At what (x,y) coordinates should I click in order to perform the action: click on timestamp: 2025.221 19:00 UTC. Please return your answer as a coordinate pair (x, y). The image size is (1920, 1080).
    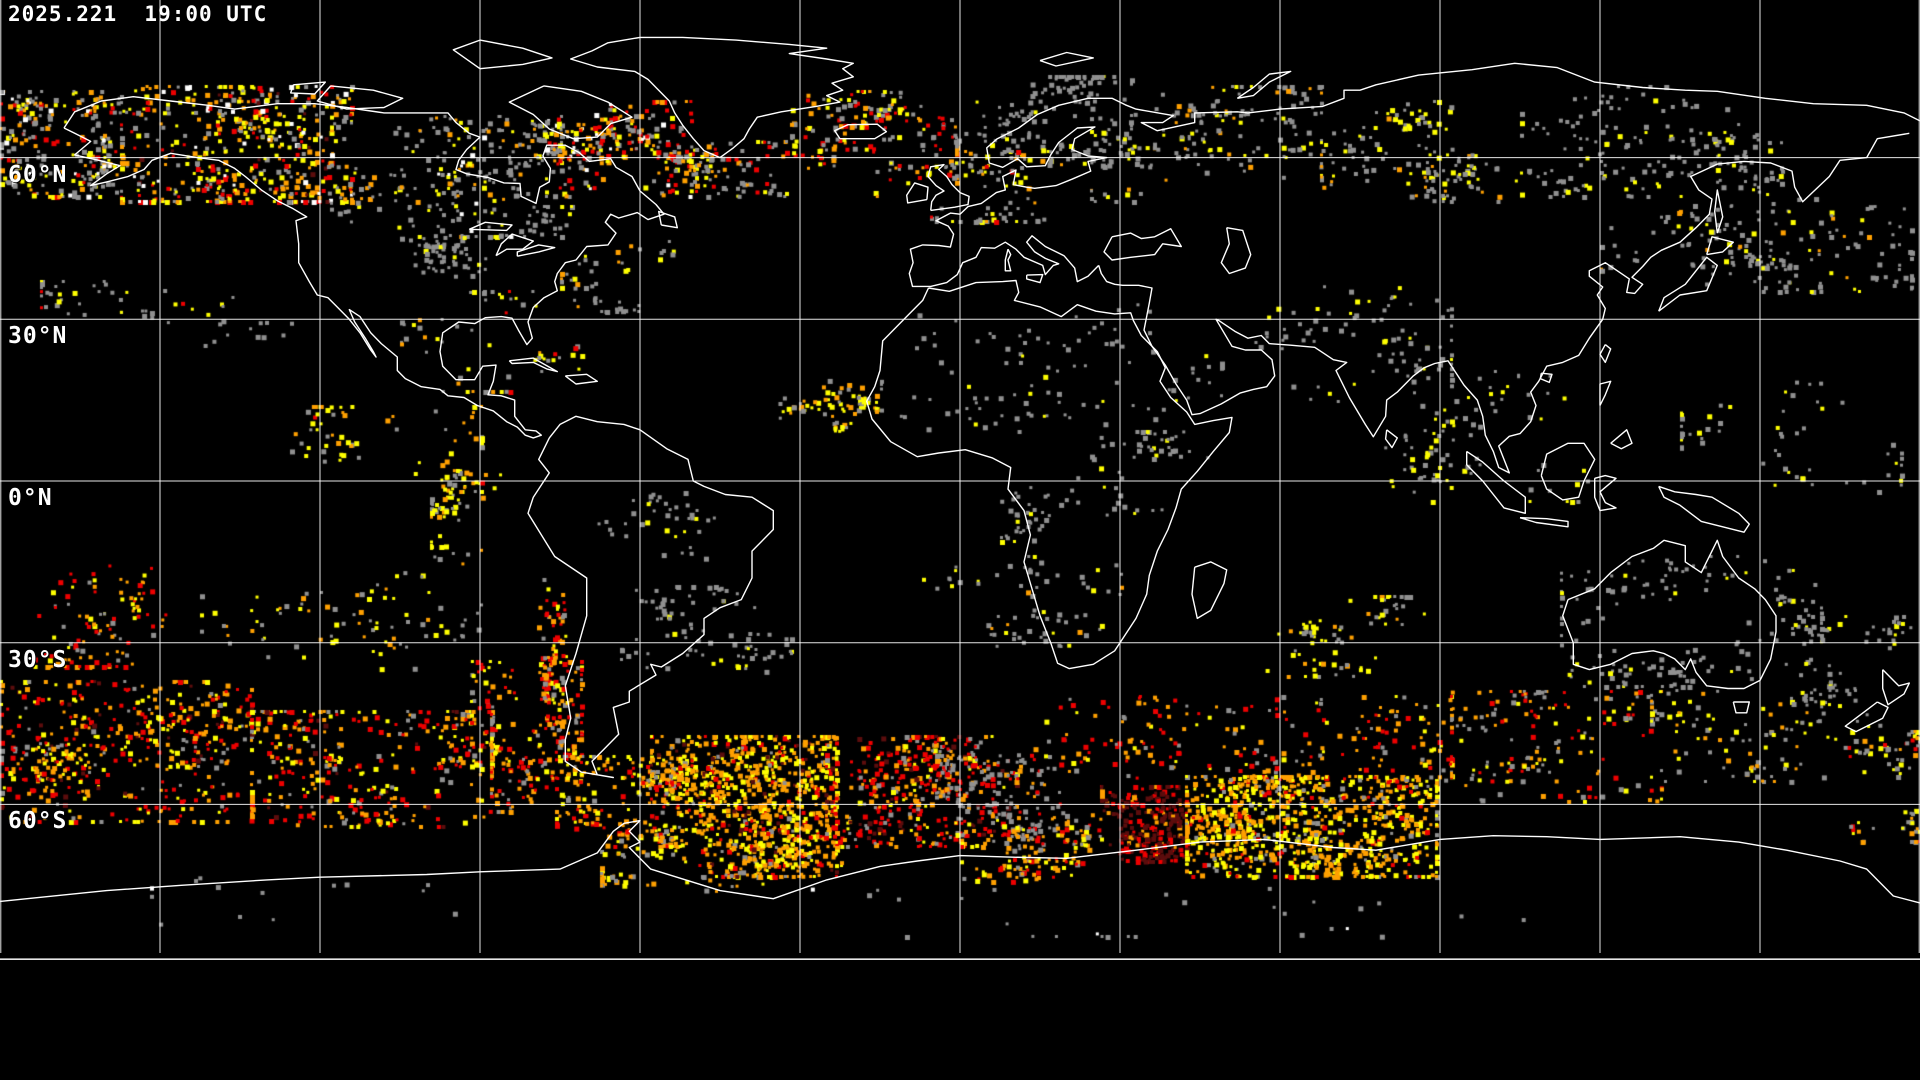
    Looking at the image, I should click on (138, 14).